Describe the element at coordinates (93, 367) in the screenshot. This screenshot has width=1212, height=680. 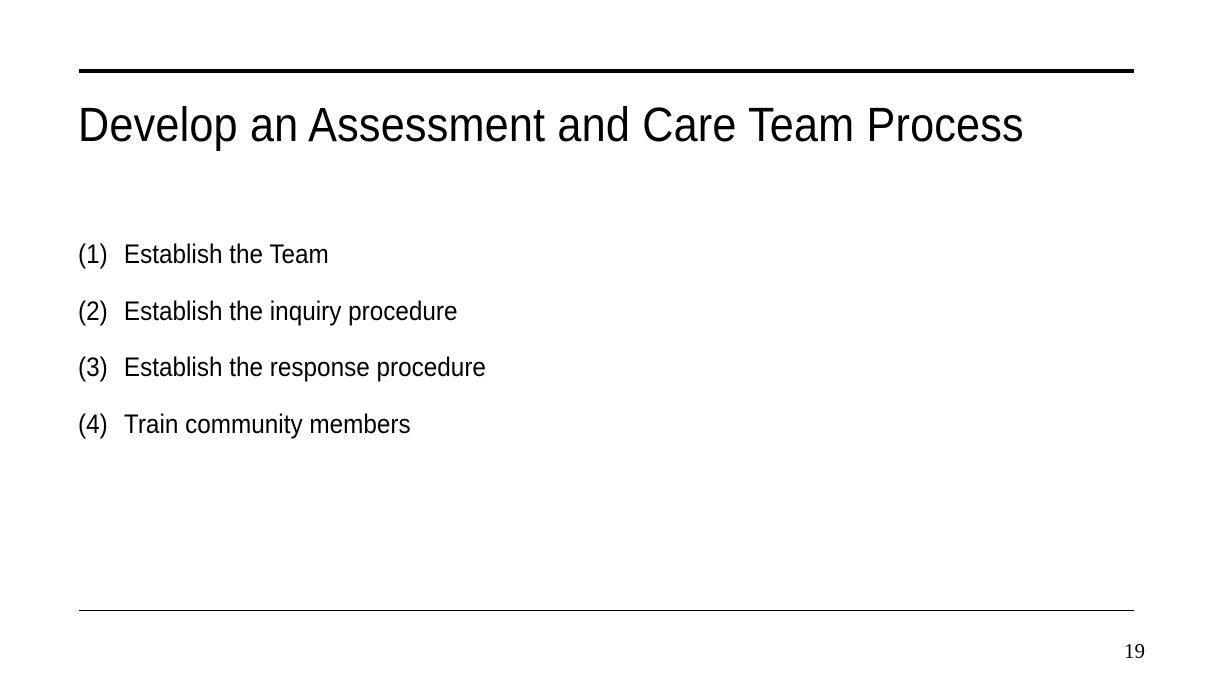
I see `step-number: (3)` at that location.